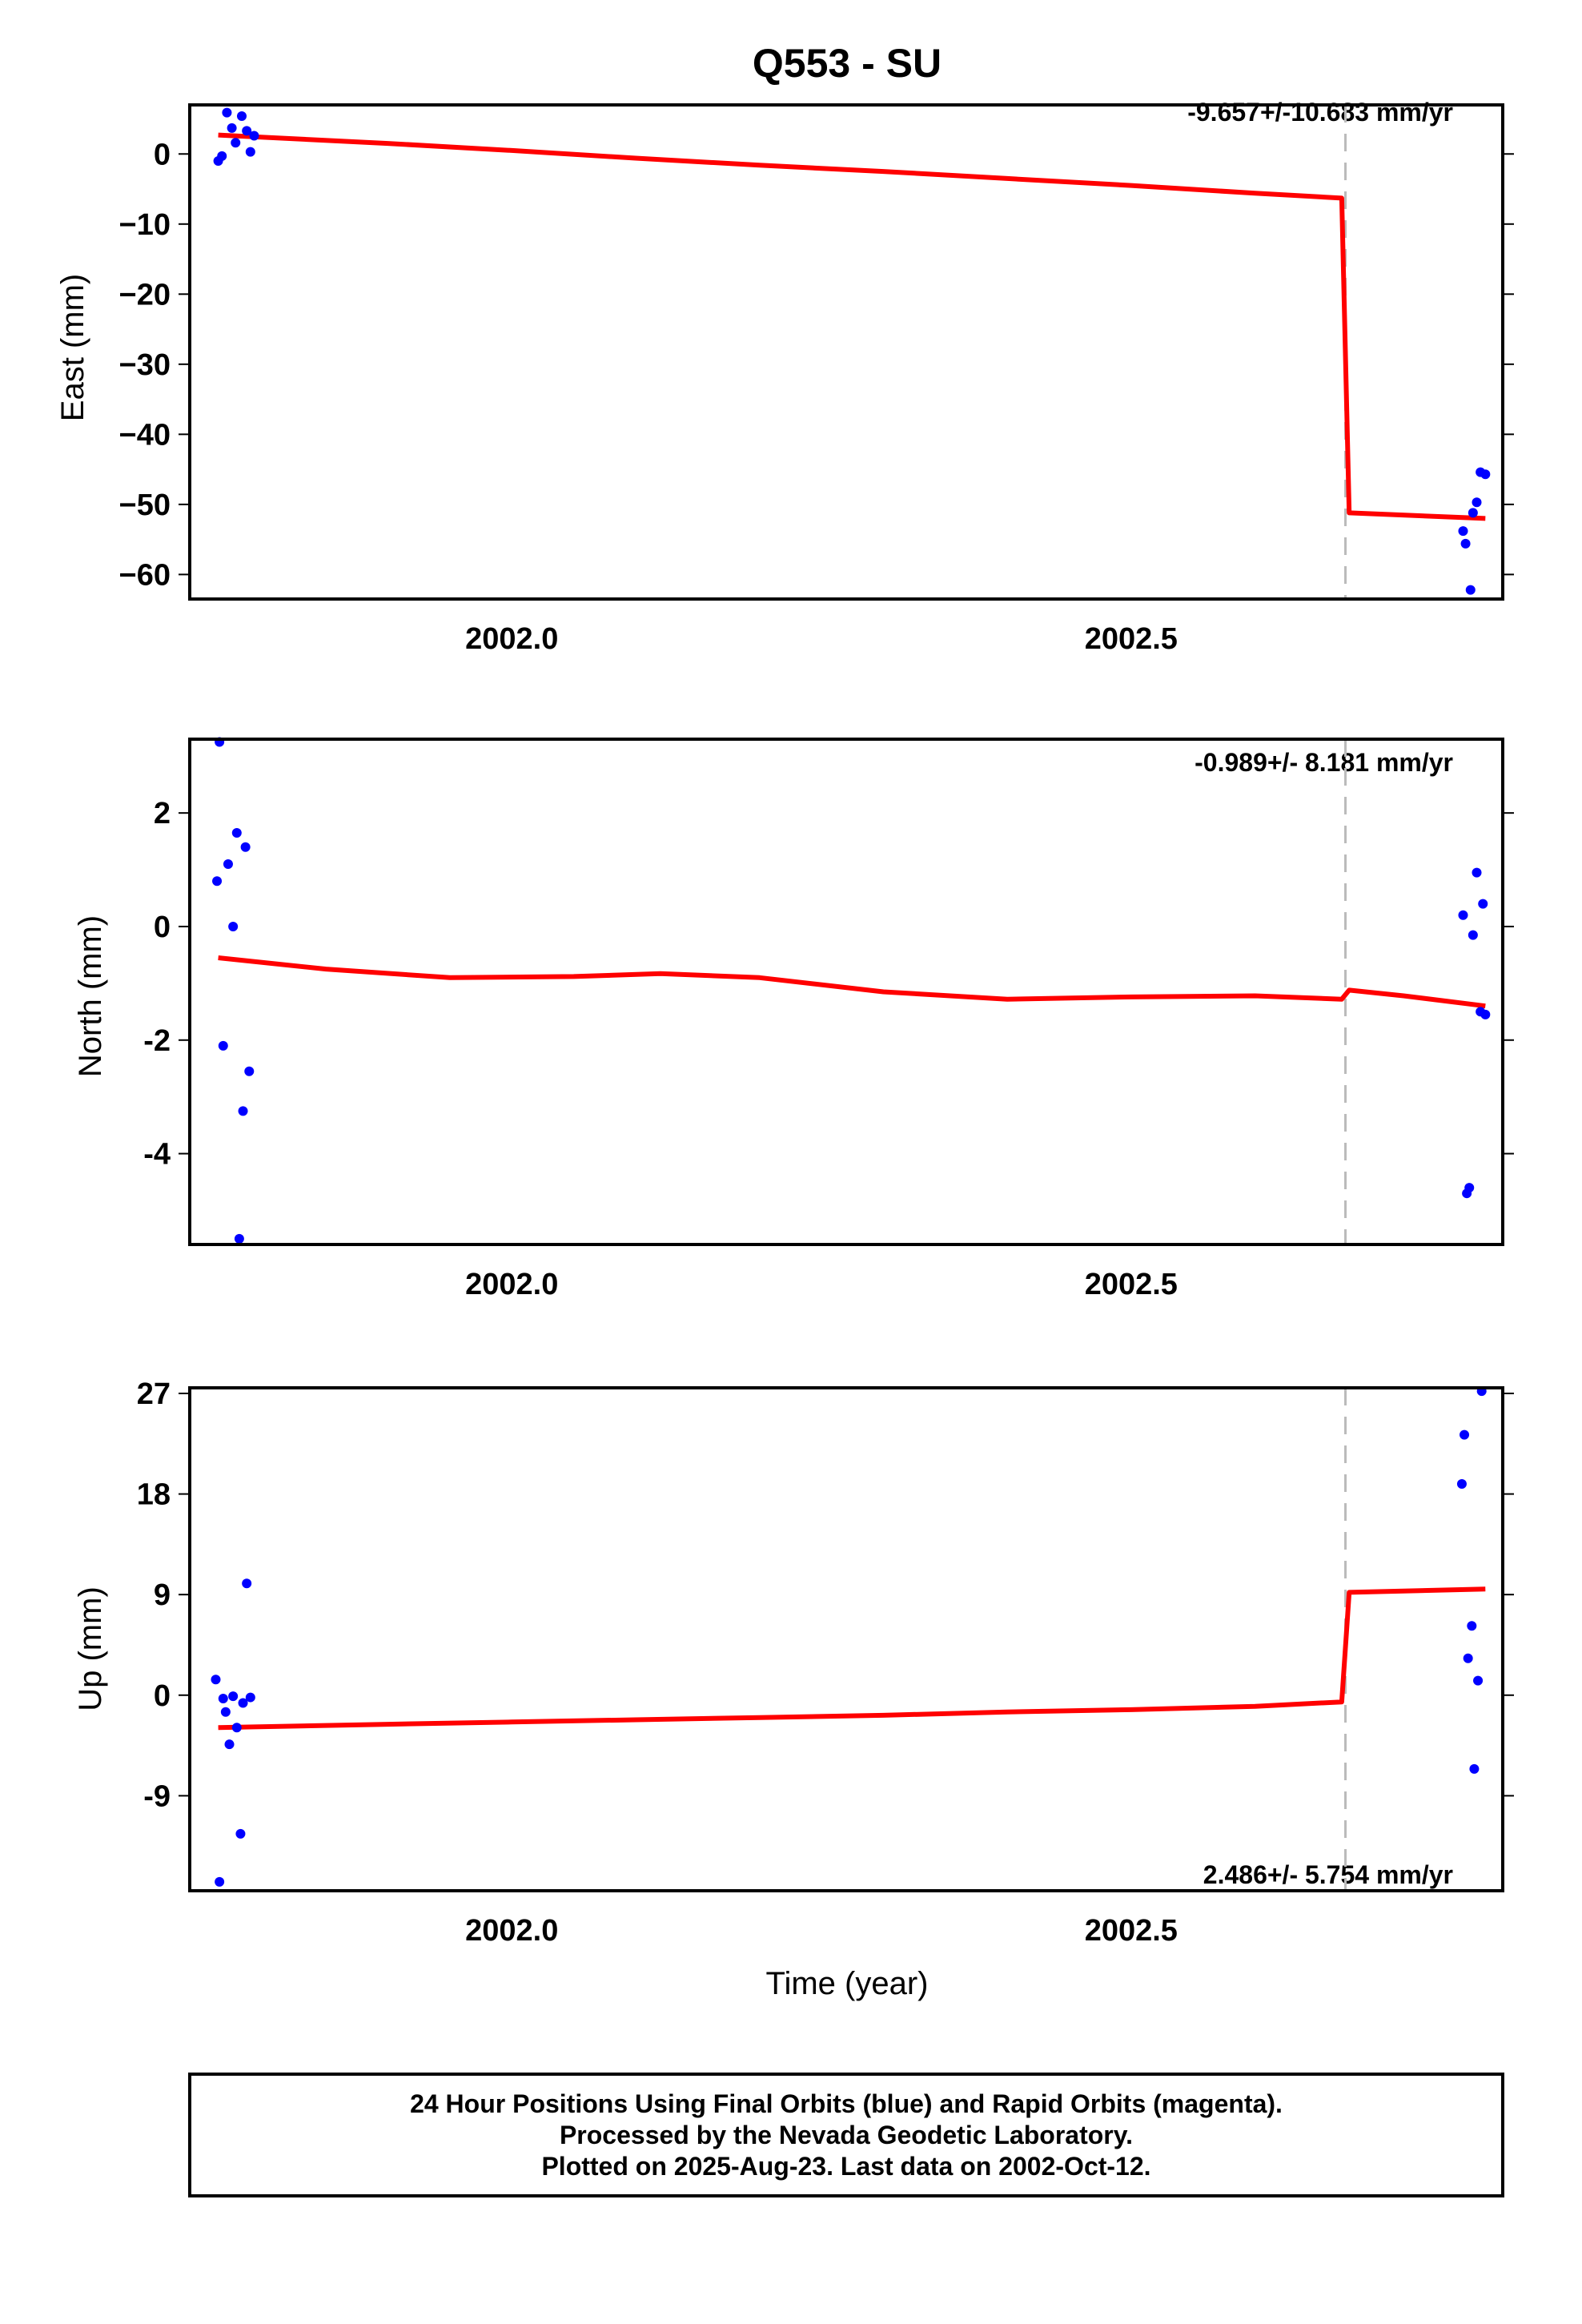 Image resolution: width=1582 pixels, height=2324 pixels. What do you see at coordinates (154, 1495) in the screenshot?
I see `up-y-tick-label: 18` at bounding box center [154, 1495].